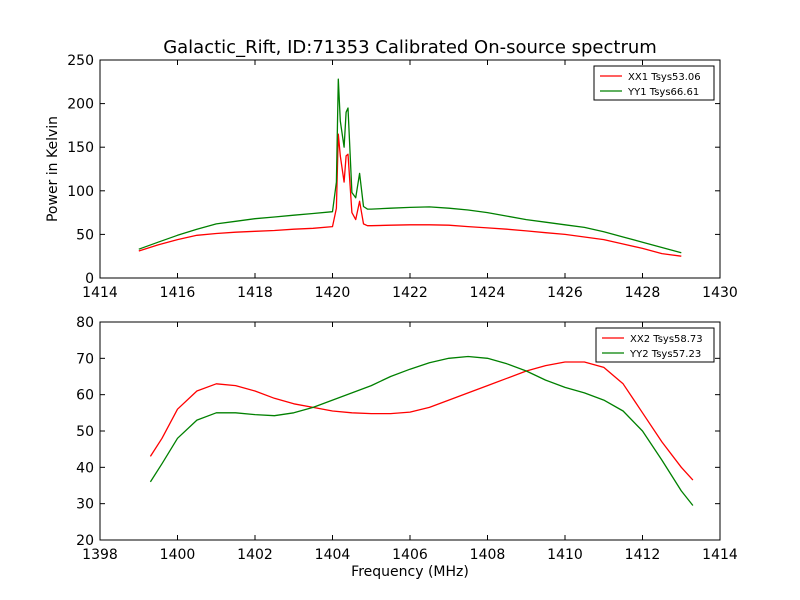  I want to click on x-tick-label: 1416, so click(178, 293).